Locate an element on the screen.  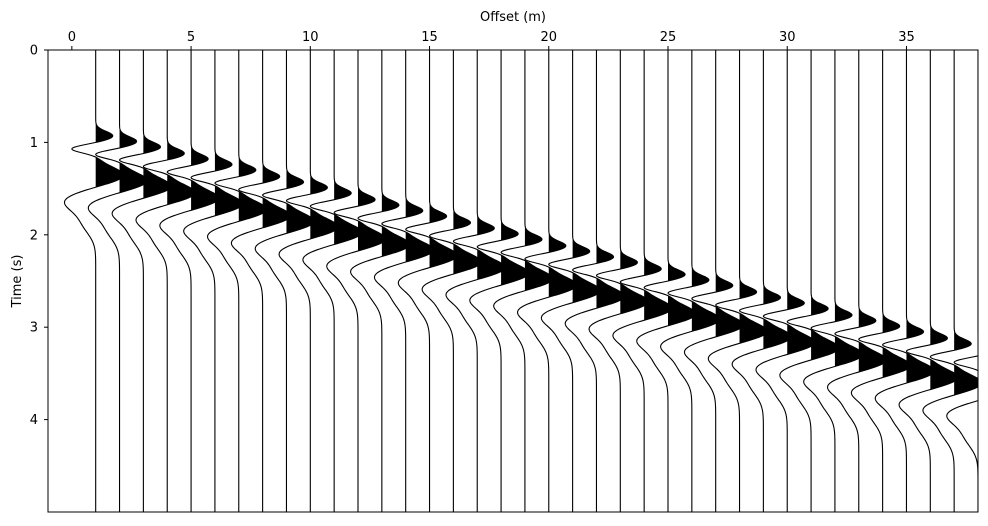
y-tick-label: 3 is located at coordinates (34, 328).